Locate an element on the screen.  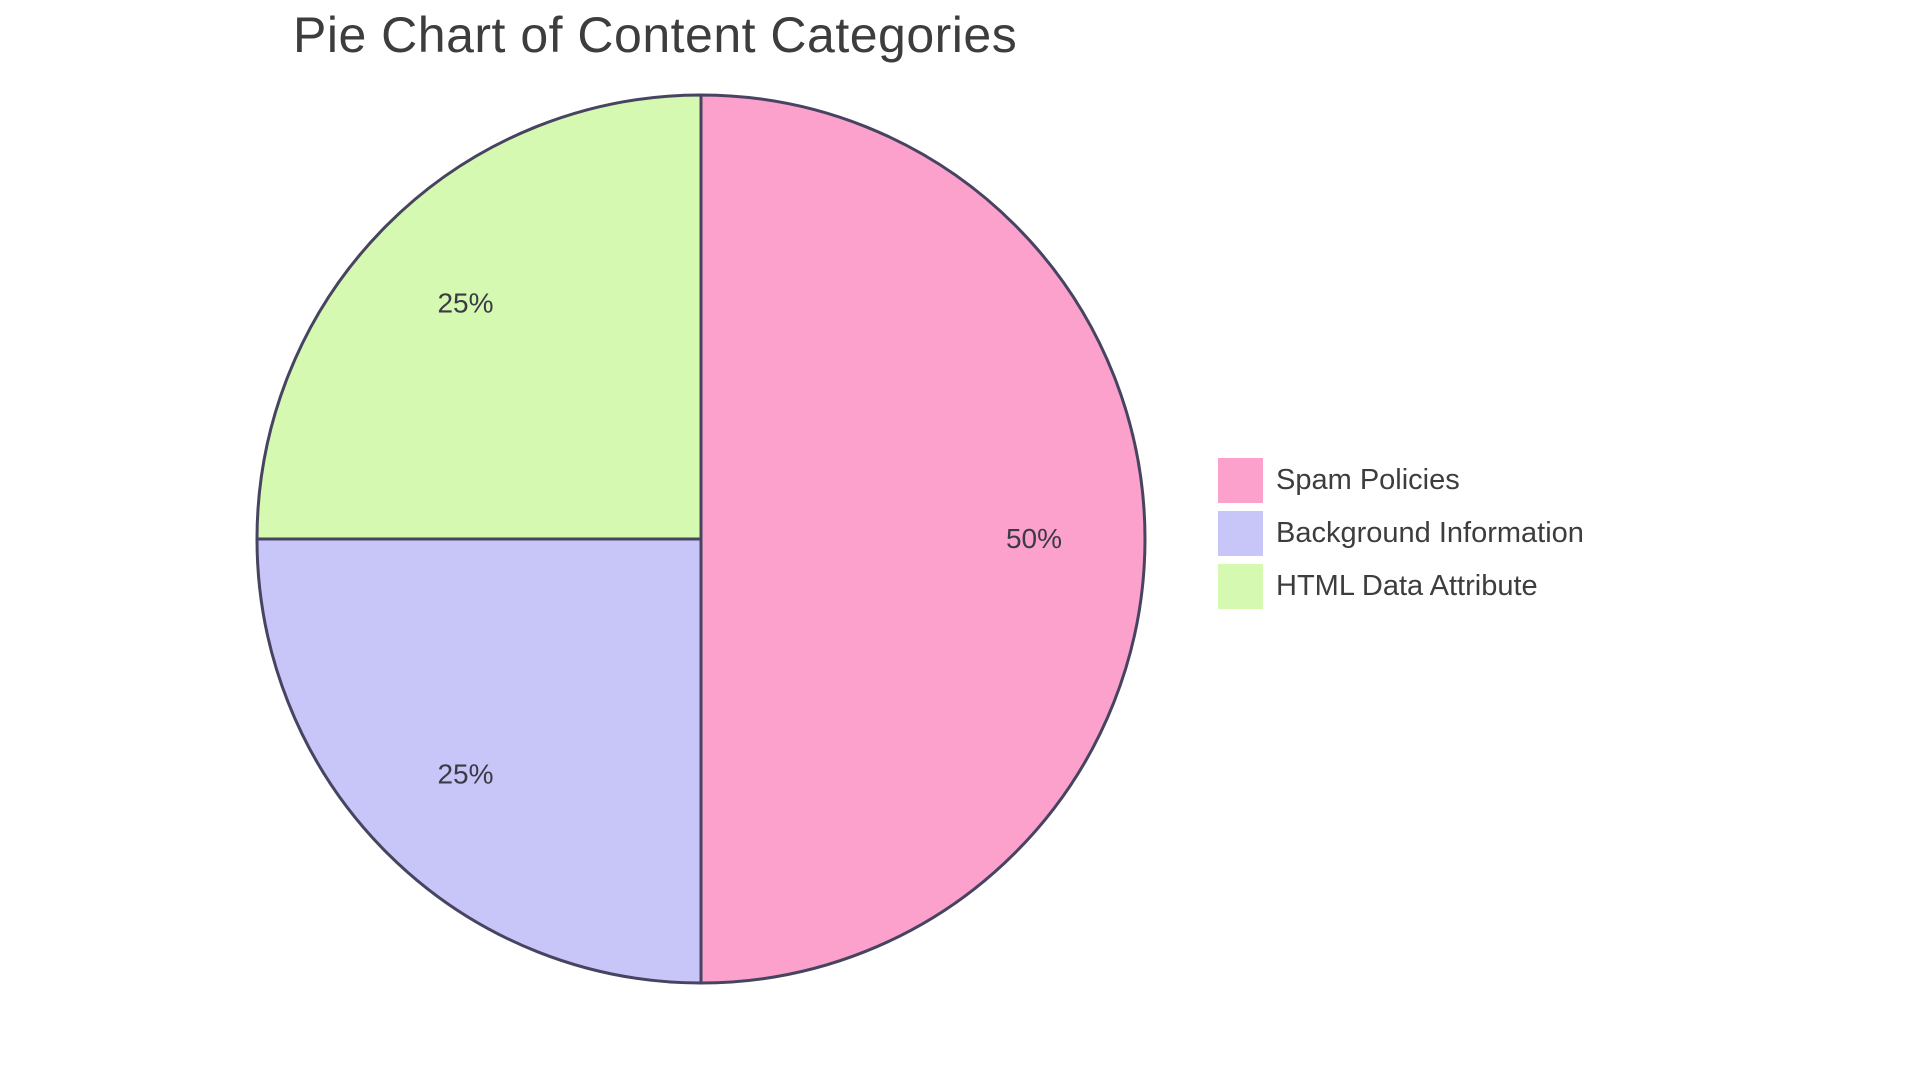
legend-label: Spam Policies is located at coordinates (1368, 480).